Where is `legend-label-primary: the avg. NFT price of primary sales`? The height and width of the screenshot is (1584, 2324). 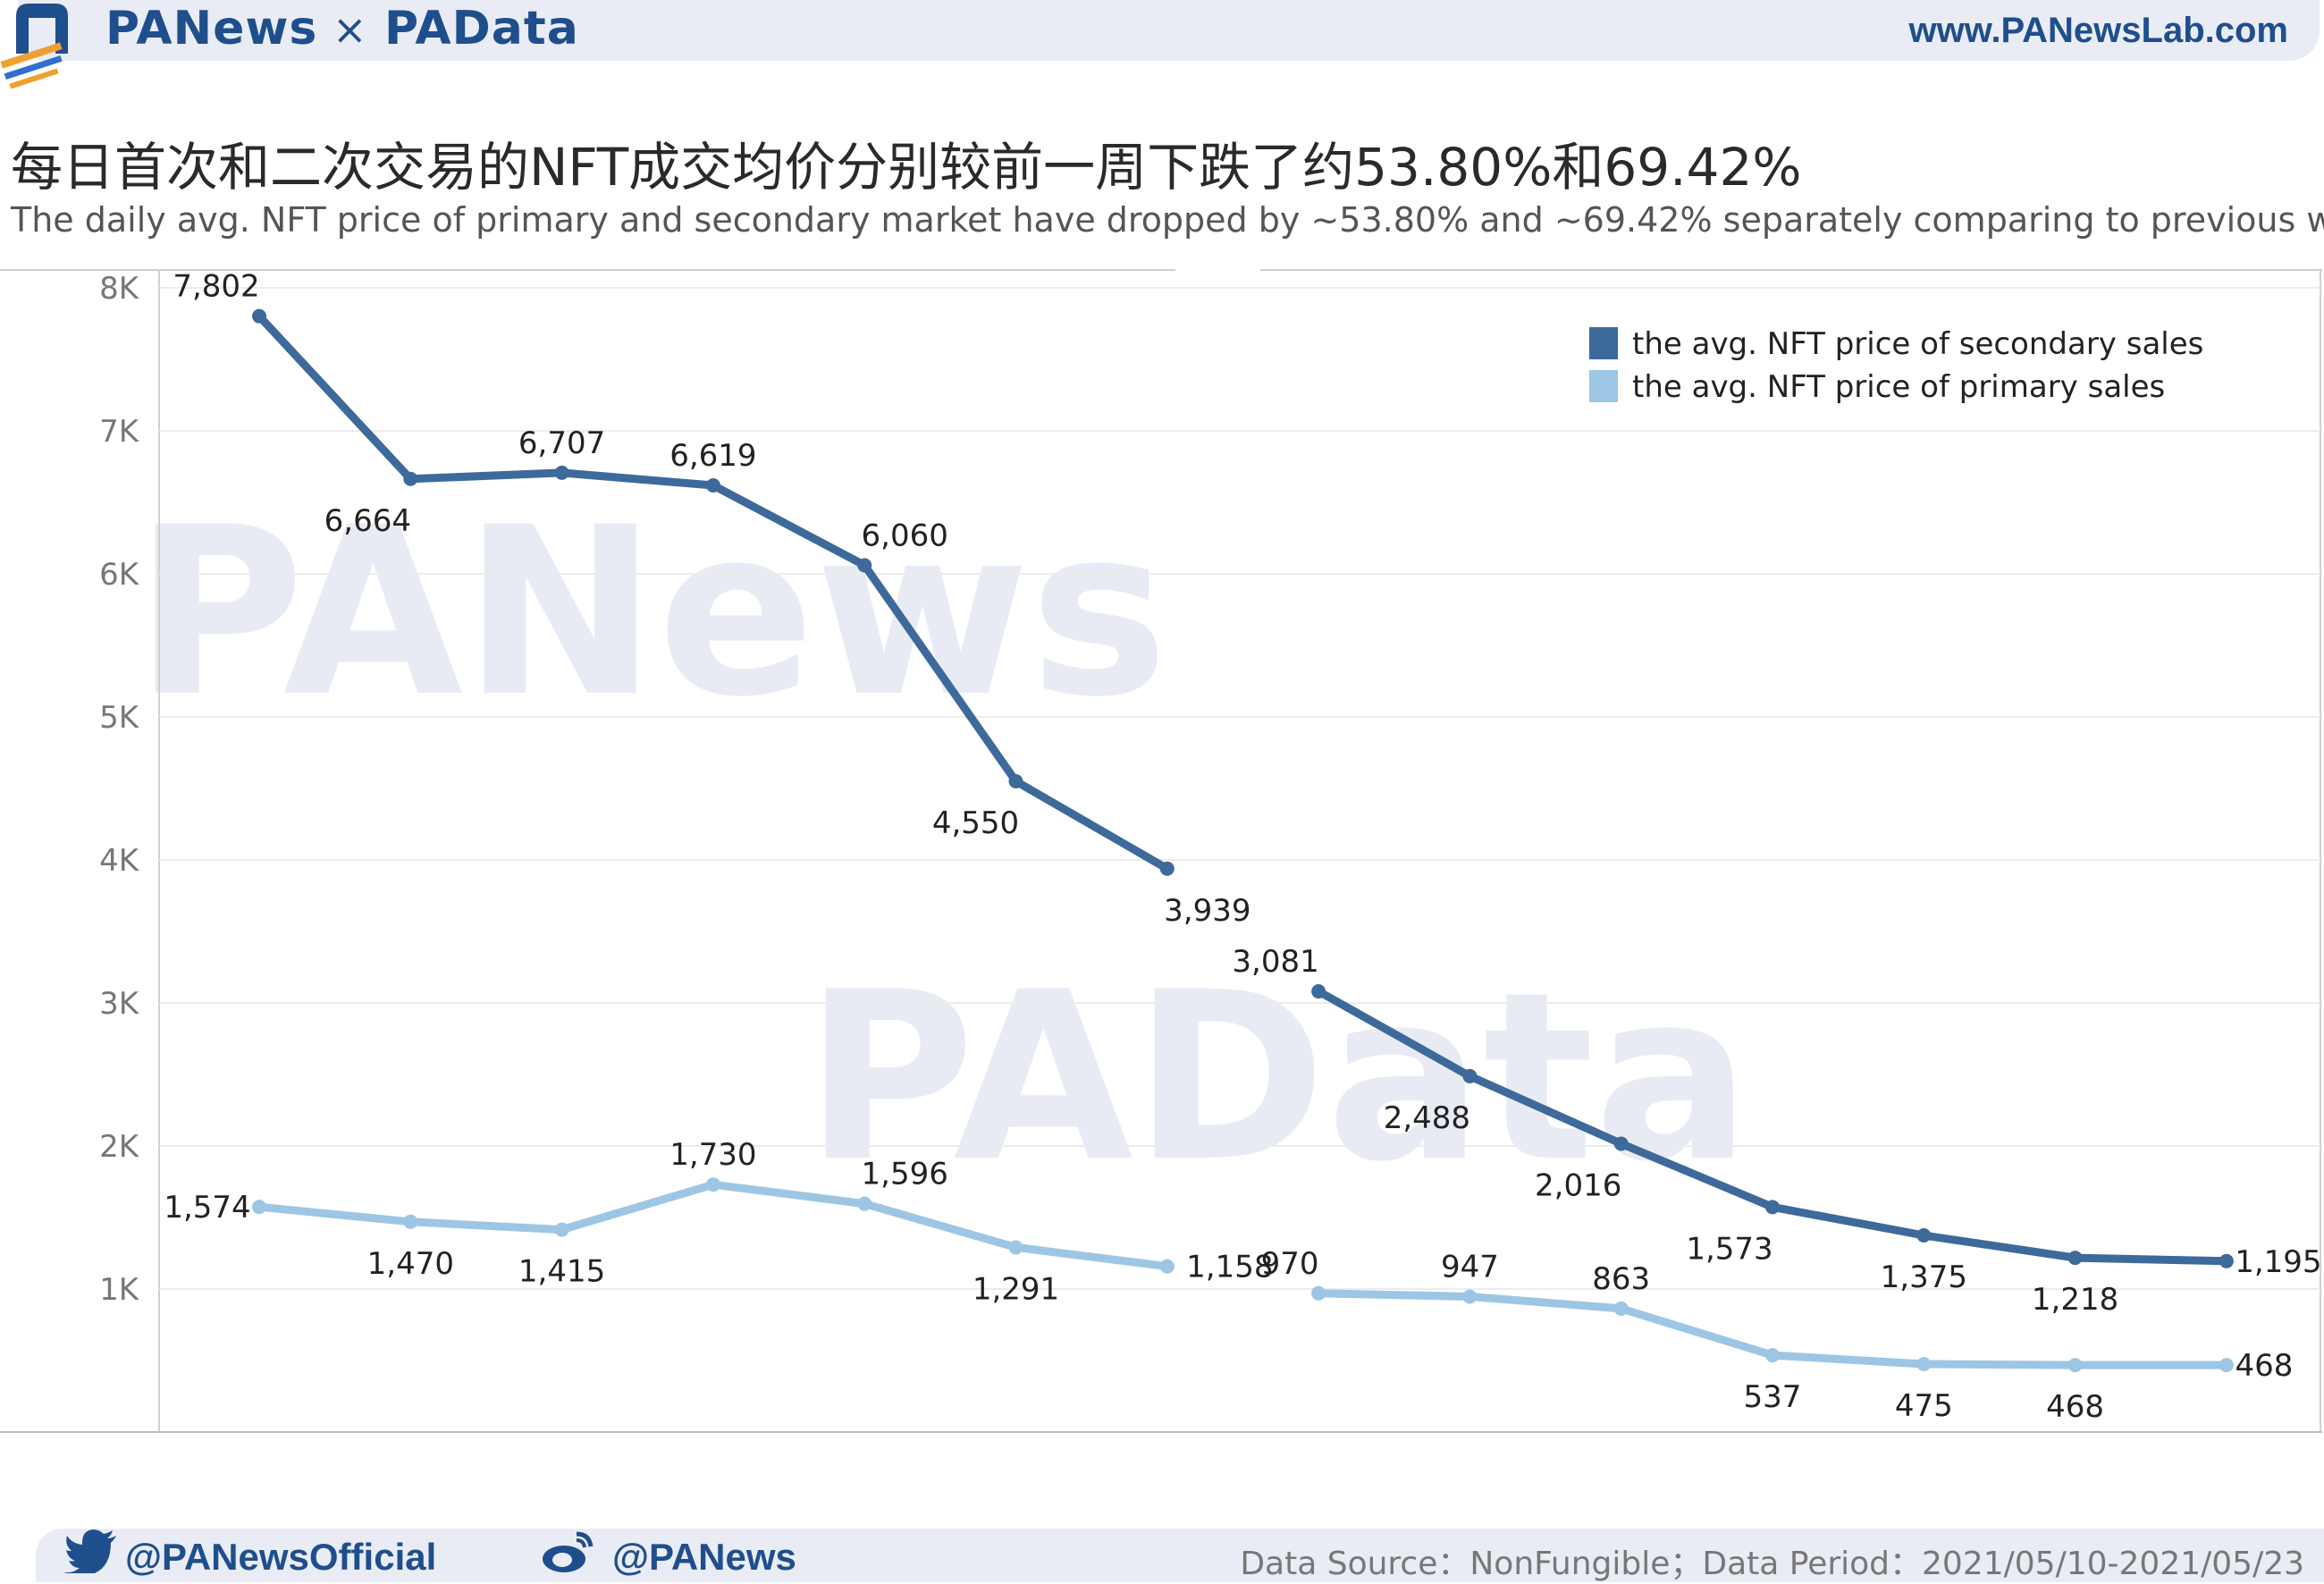
legend-label-primary: the avg. NFT price of primary sales is located at coordinates (1899, 387).